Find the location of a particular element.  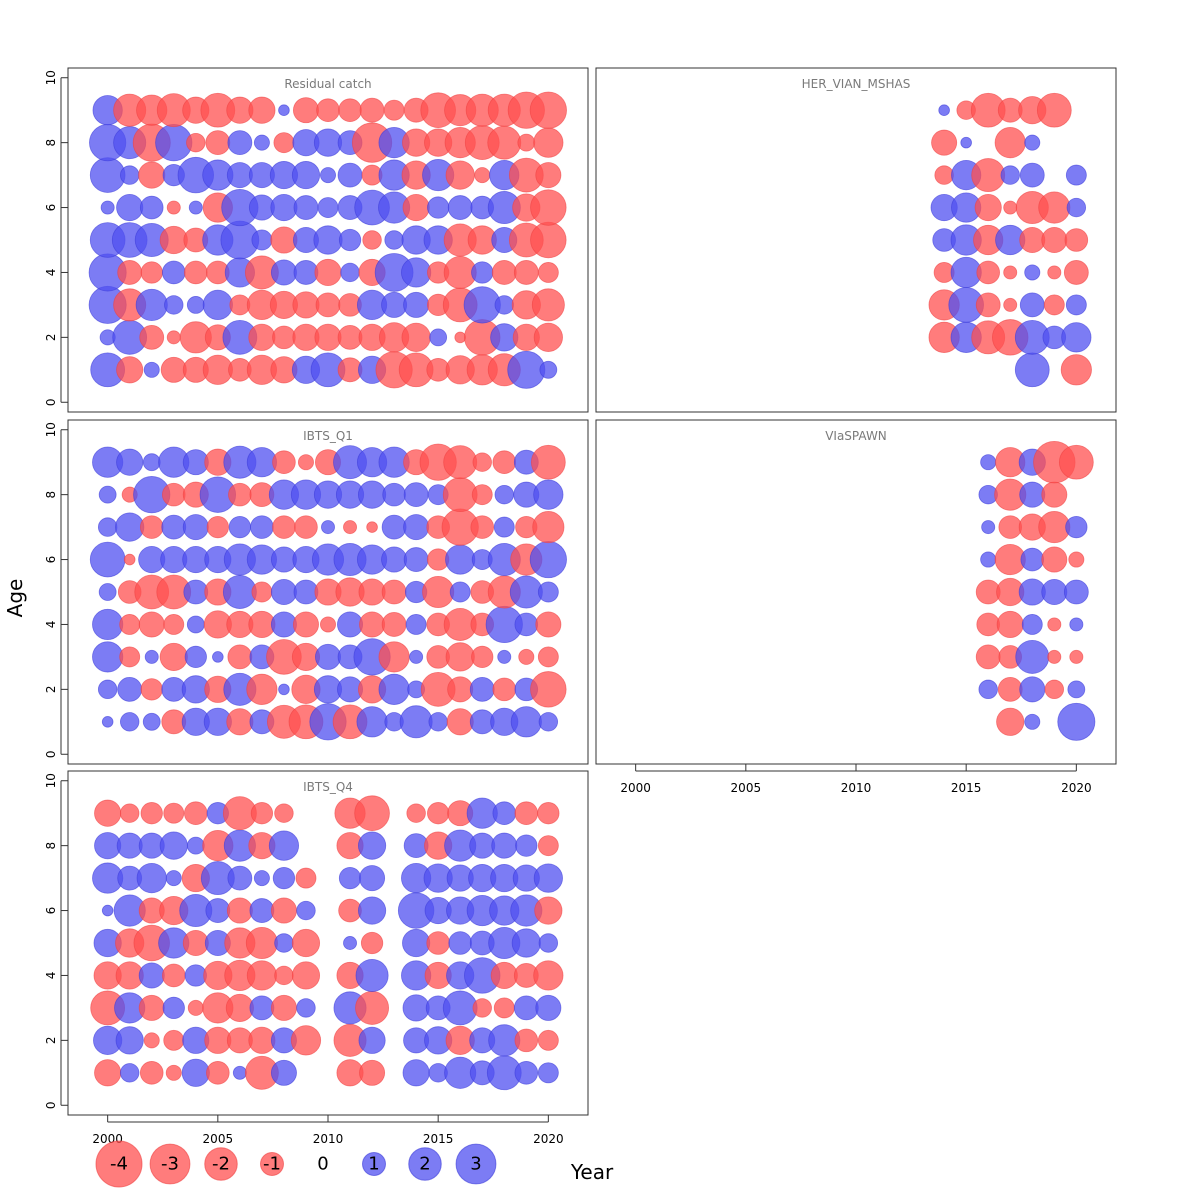

legend-item: 1 is located at coordinates (374, 1164).